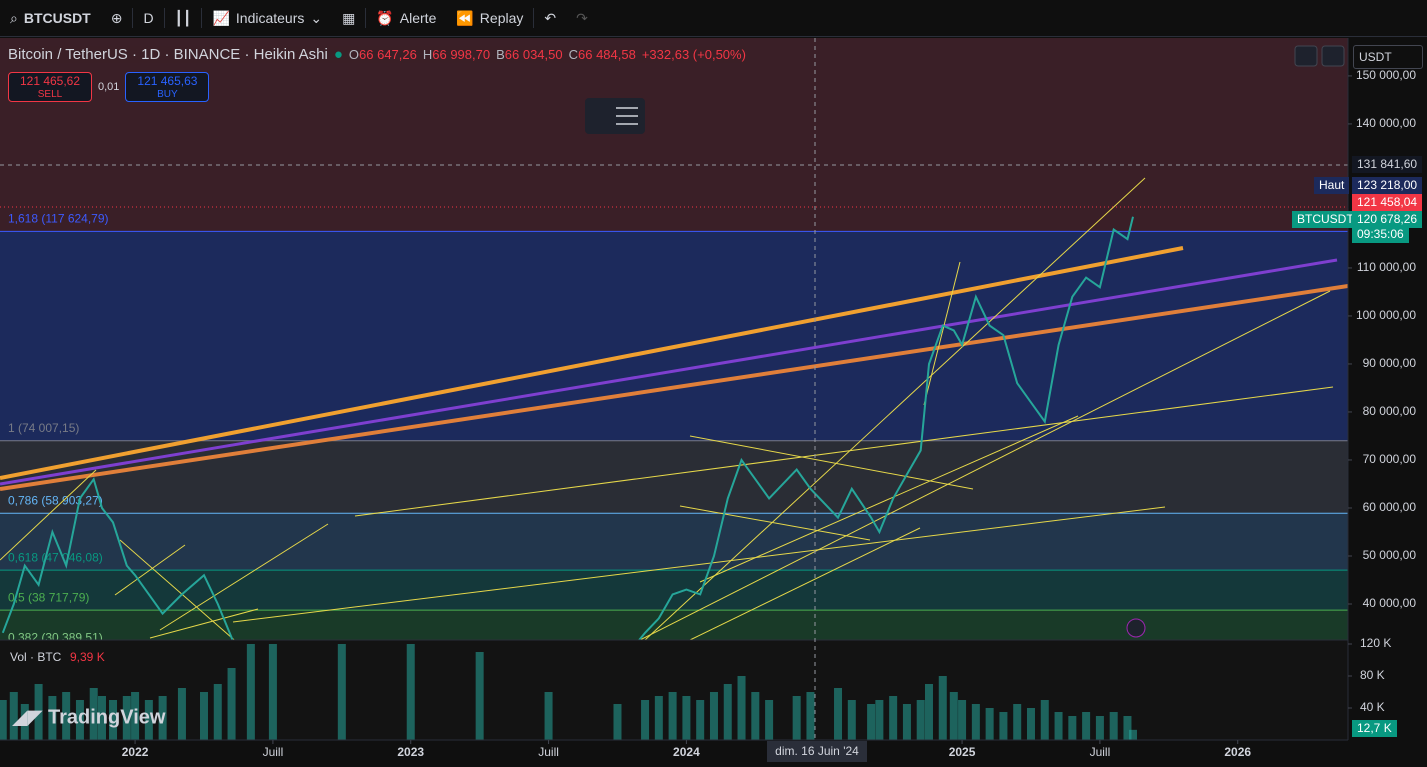  What do you see at coordinates (1387, 219) in the screenshot?
I see `last-price: 120 678,26` at bounding box center [1387, 219].